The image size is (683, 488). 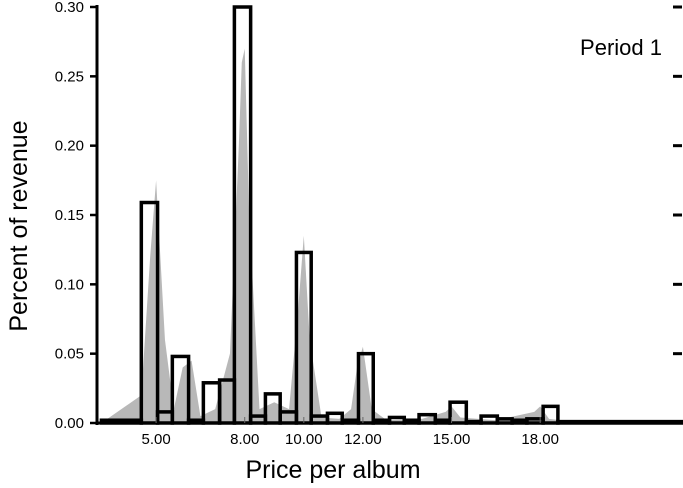 I want to click on y-tick-label: 0.25, so click(x=69, y=76).